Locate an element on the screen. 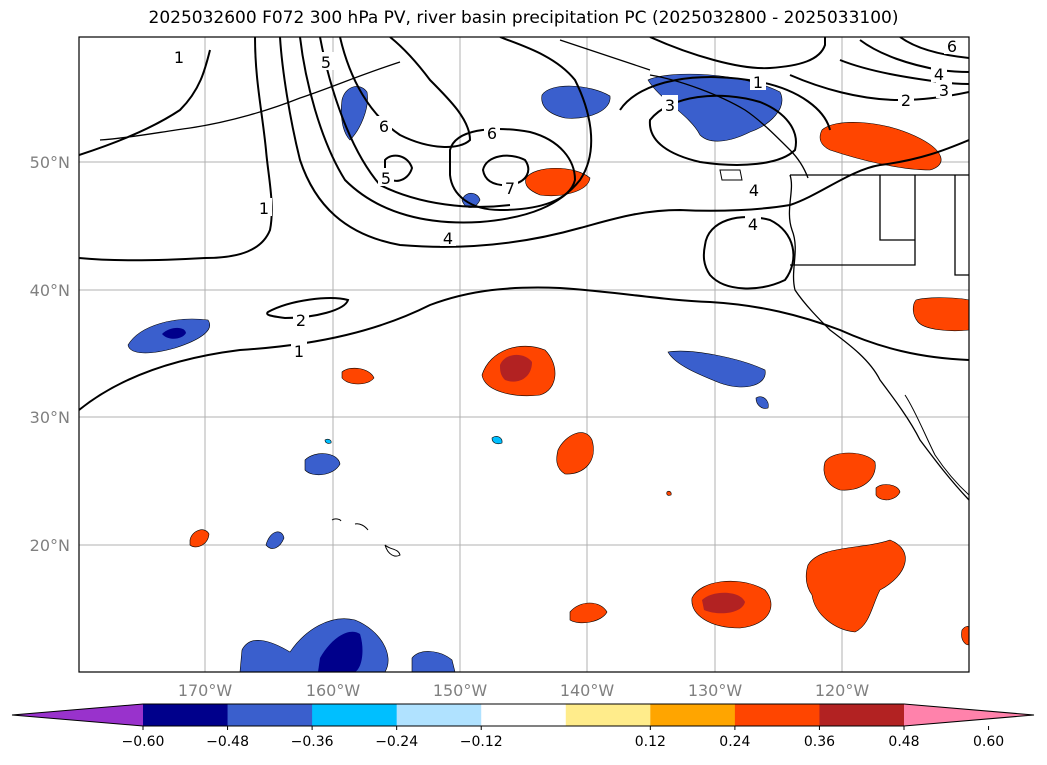  lon-label-170w: 170°W is located at coordinates (205, 690).